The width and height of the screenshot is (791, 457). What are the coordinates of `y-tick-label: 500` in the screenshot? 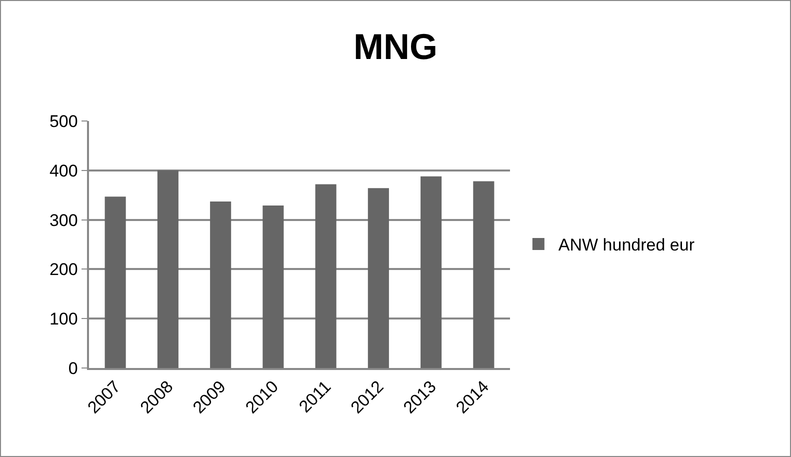 It's located at (63, 121).